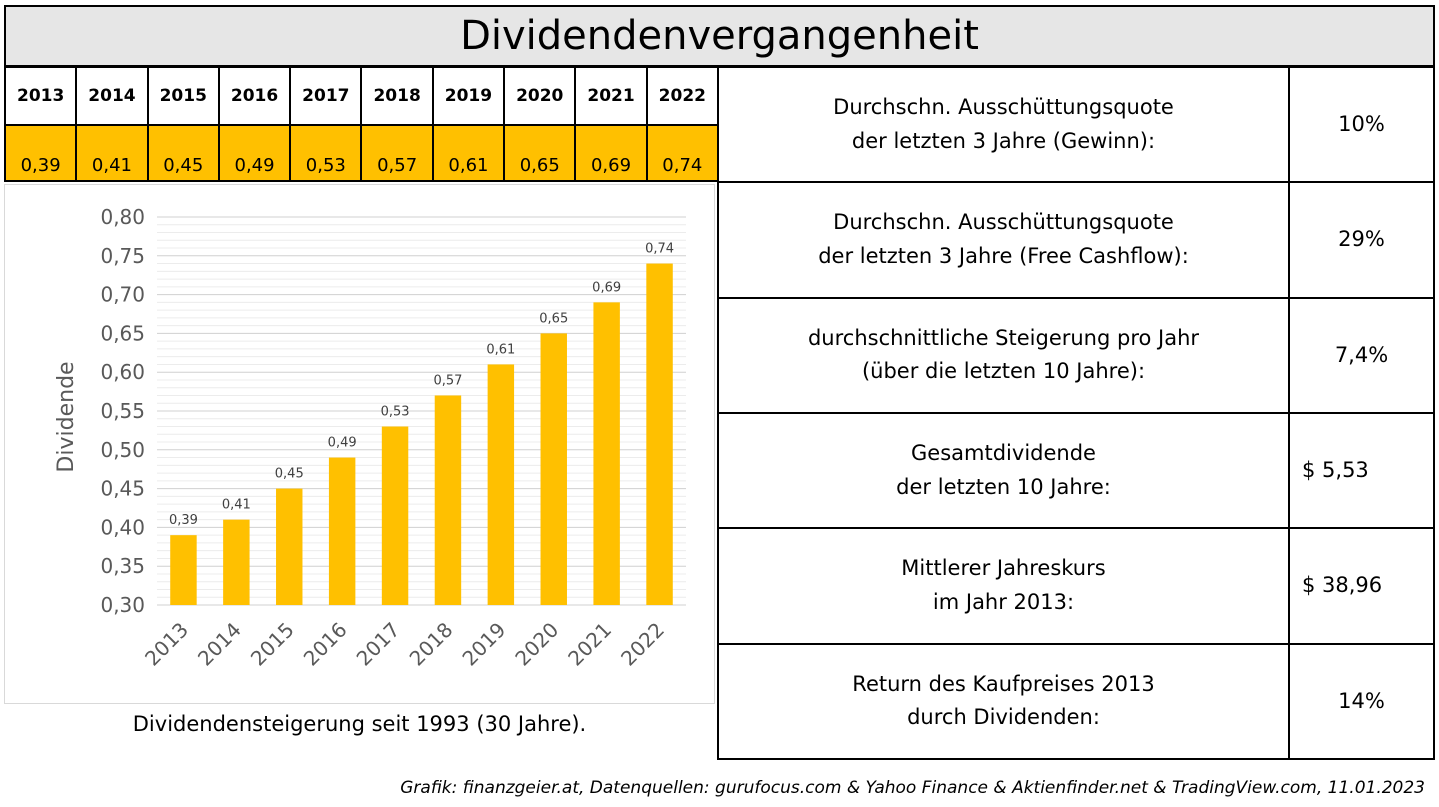 The image size is (1439, 807). What do you see at coordinates (431, 644) in the screenshot?
I see `x-tick-label: 2018` at bounding box center [431, 644].